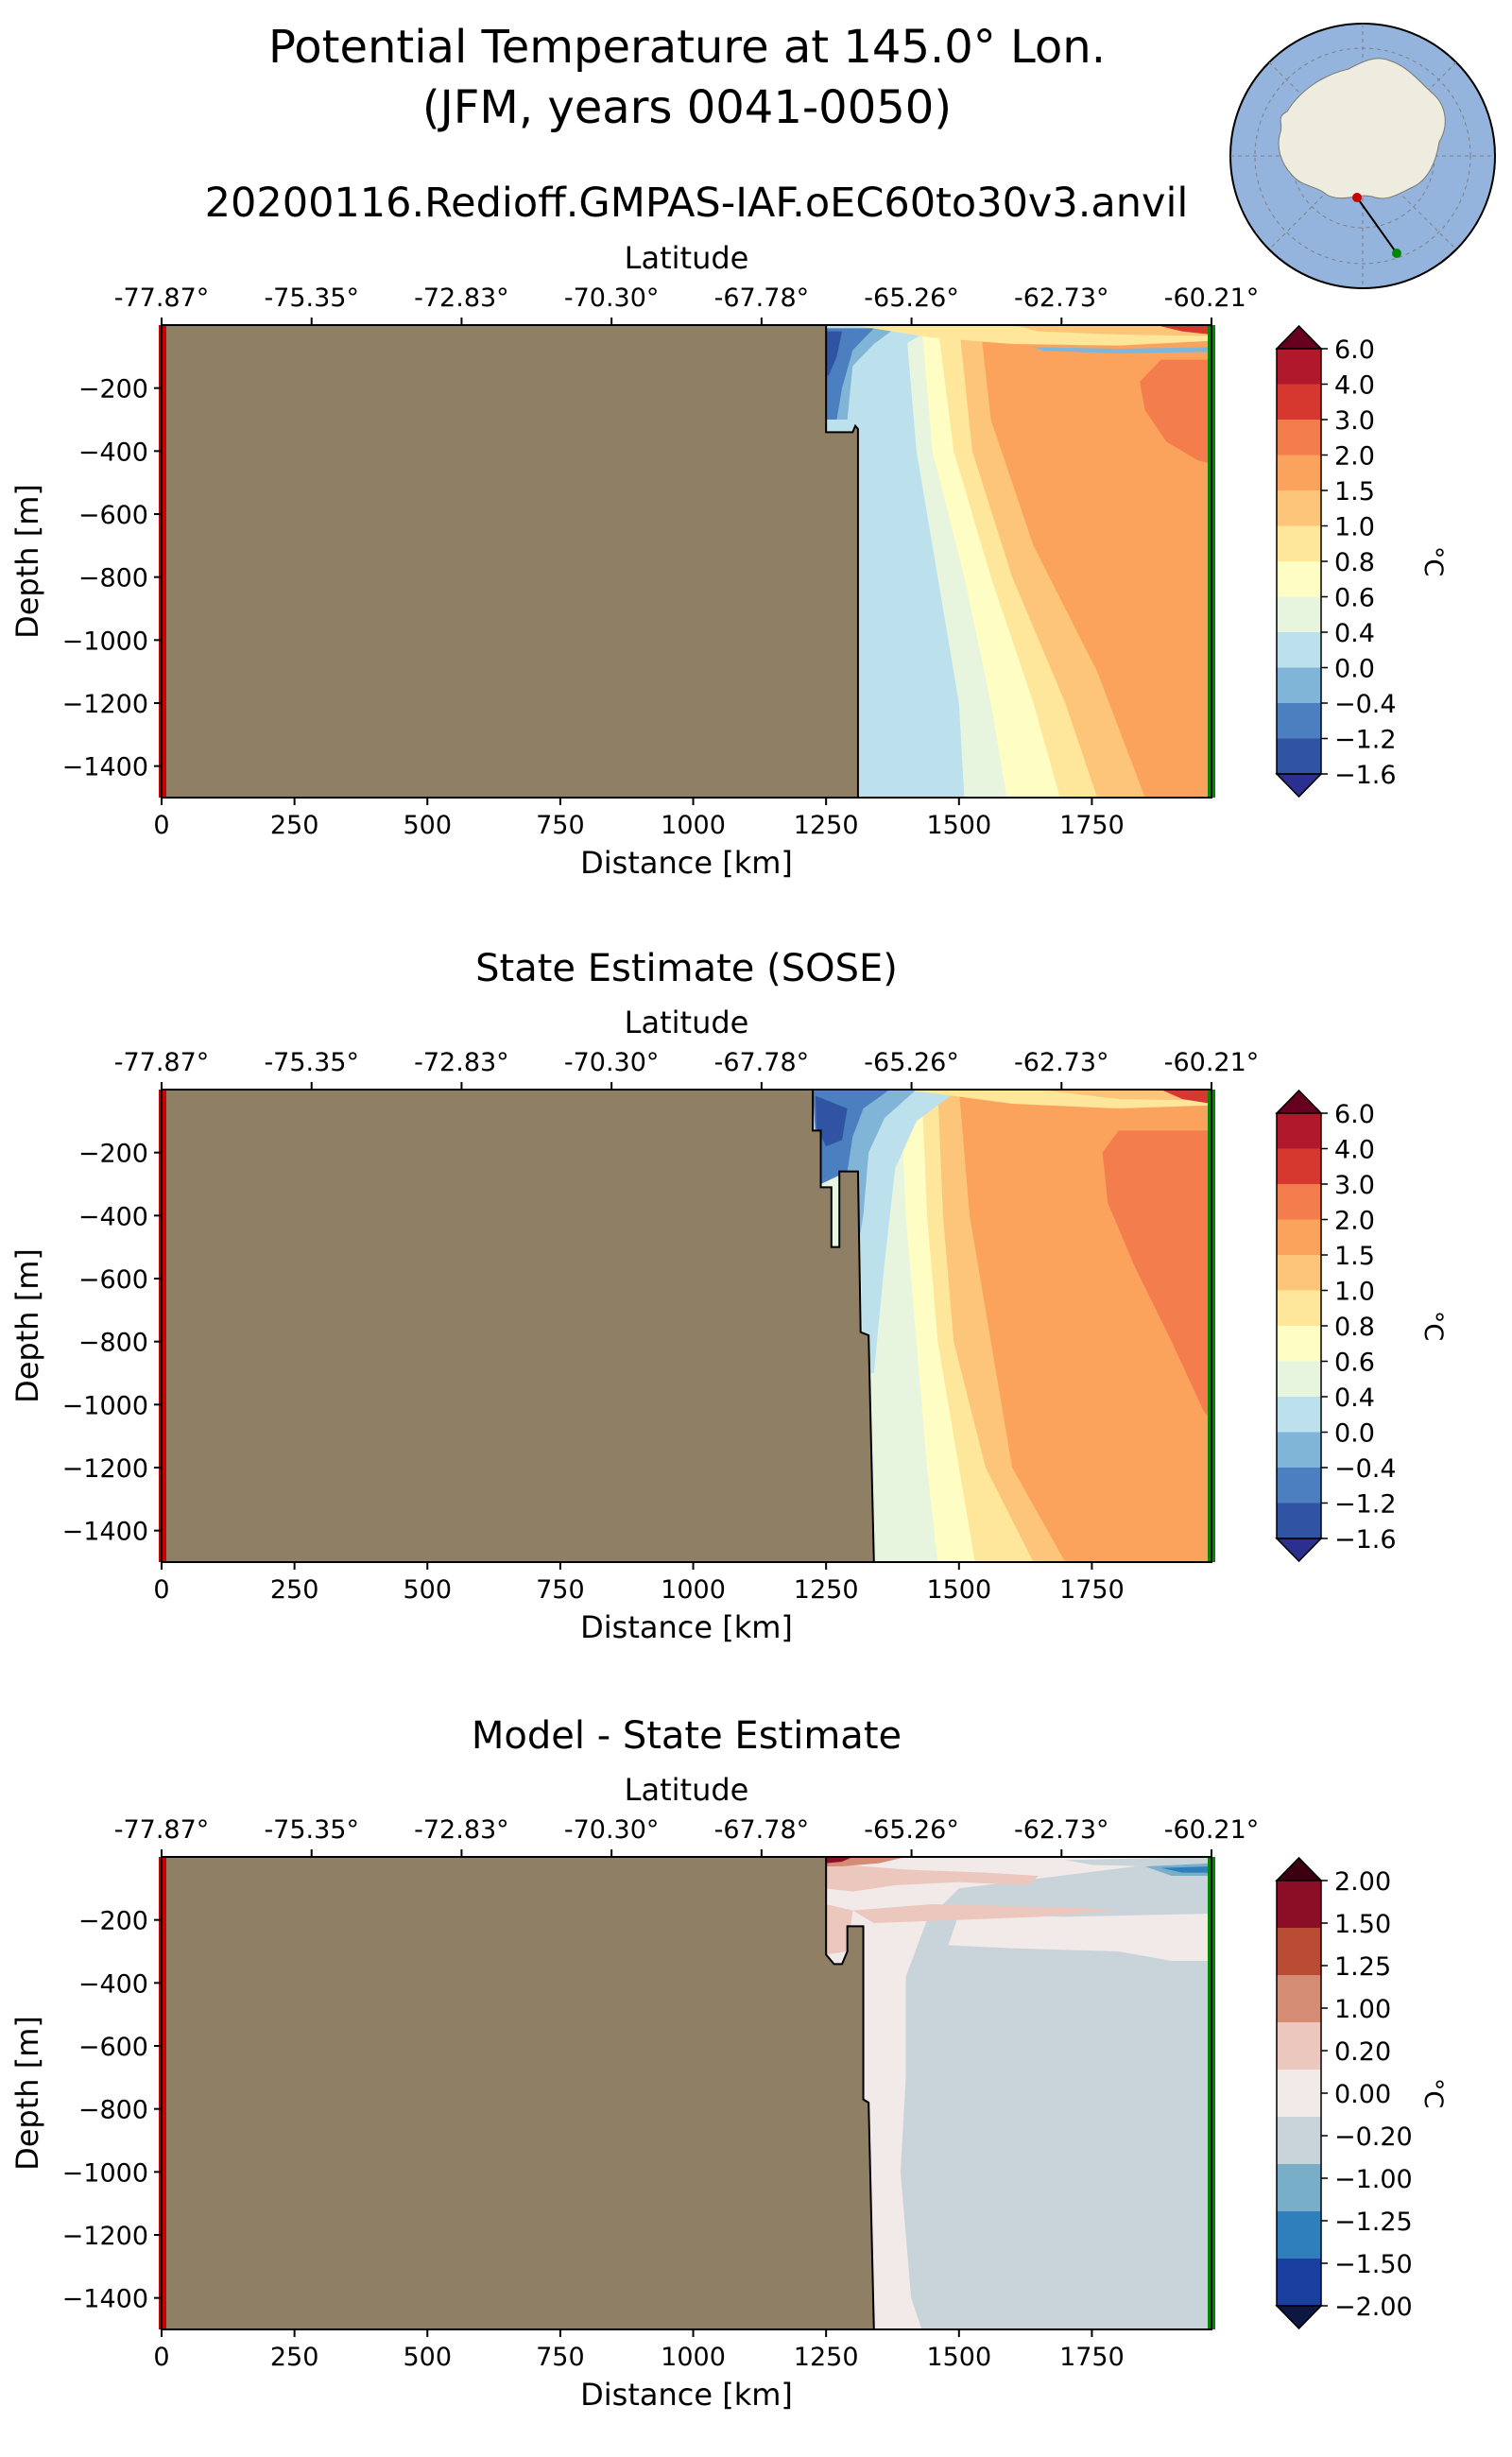 The width and height of the screenshot is (1512, 2457). I want to click on colorbar-tick-label: 1.0, so click(1354, 527).